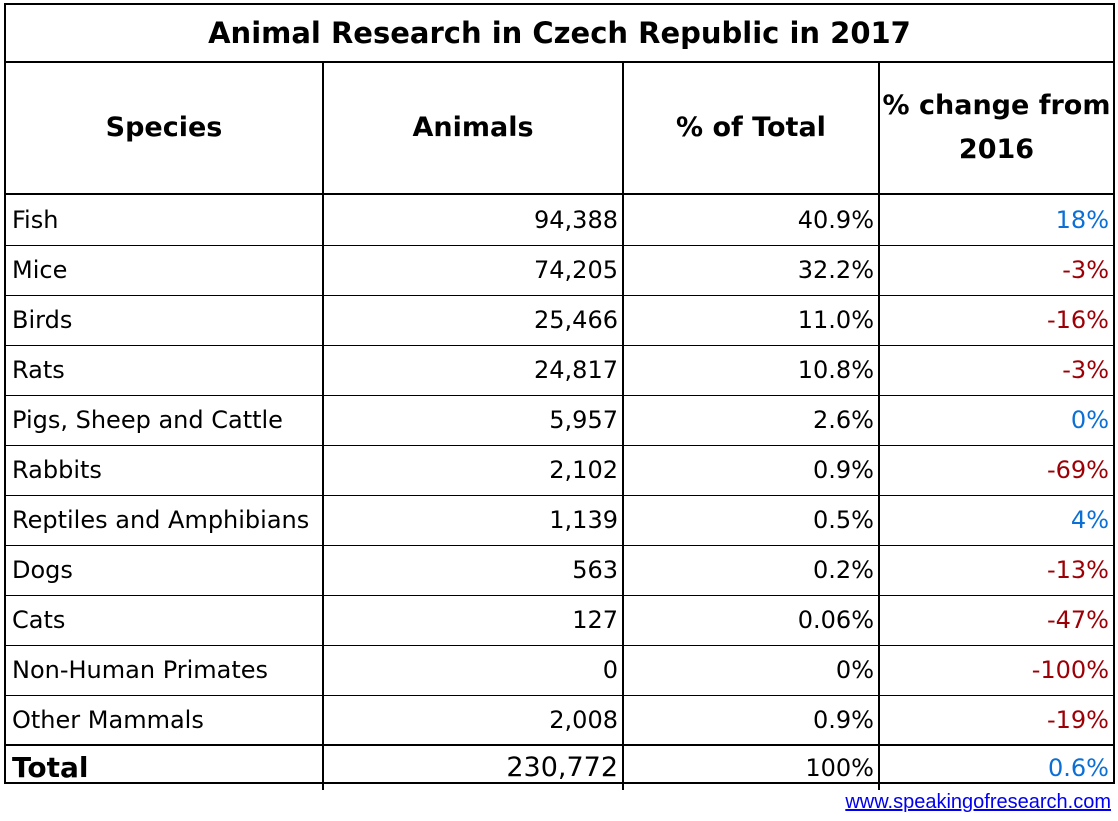 Image resolution: width=1118 pixels, height=821 pixels. I want to click on table-row: Other Mammals 2,008 0.9% -19%, so click(559, 720).